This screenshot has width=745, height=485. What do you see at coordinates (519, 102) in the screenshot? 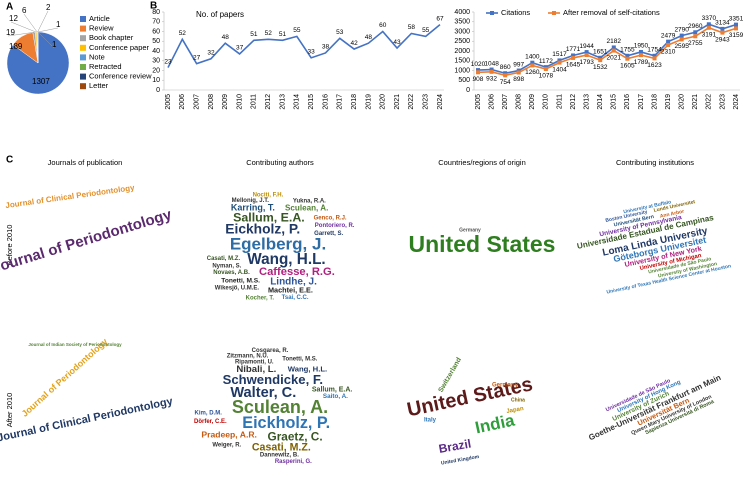
I see `x-tick-label: 2008` at bounding box center [519, 102].